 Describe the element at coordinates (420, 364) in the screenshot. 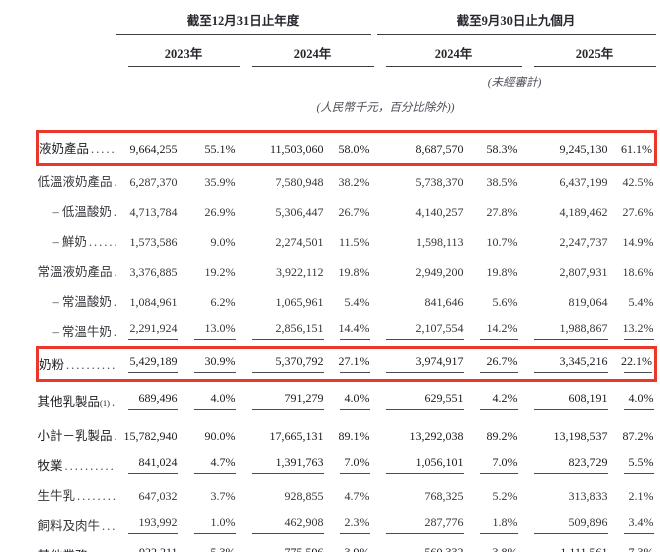

I see `cell-amount: 3,974,917` at that location.